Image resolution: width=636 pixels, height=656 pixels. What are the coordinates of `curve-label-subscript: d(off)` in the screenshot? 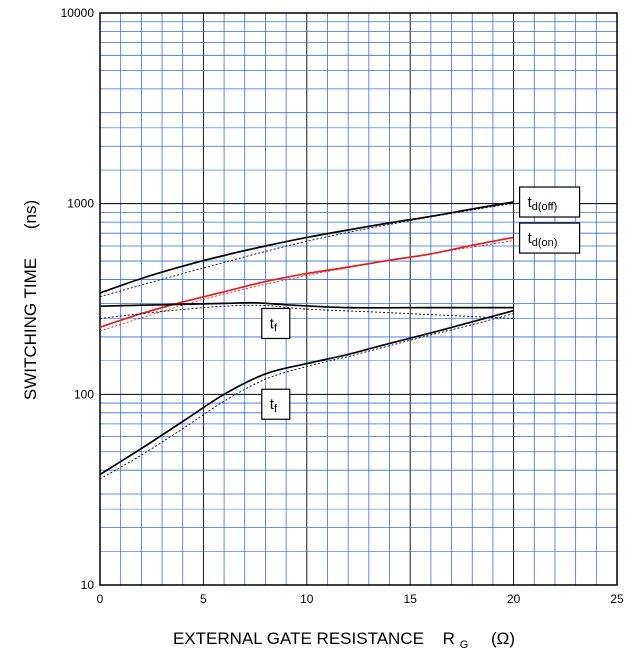 It's located at (544, 207).